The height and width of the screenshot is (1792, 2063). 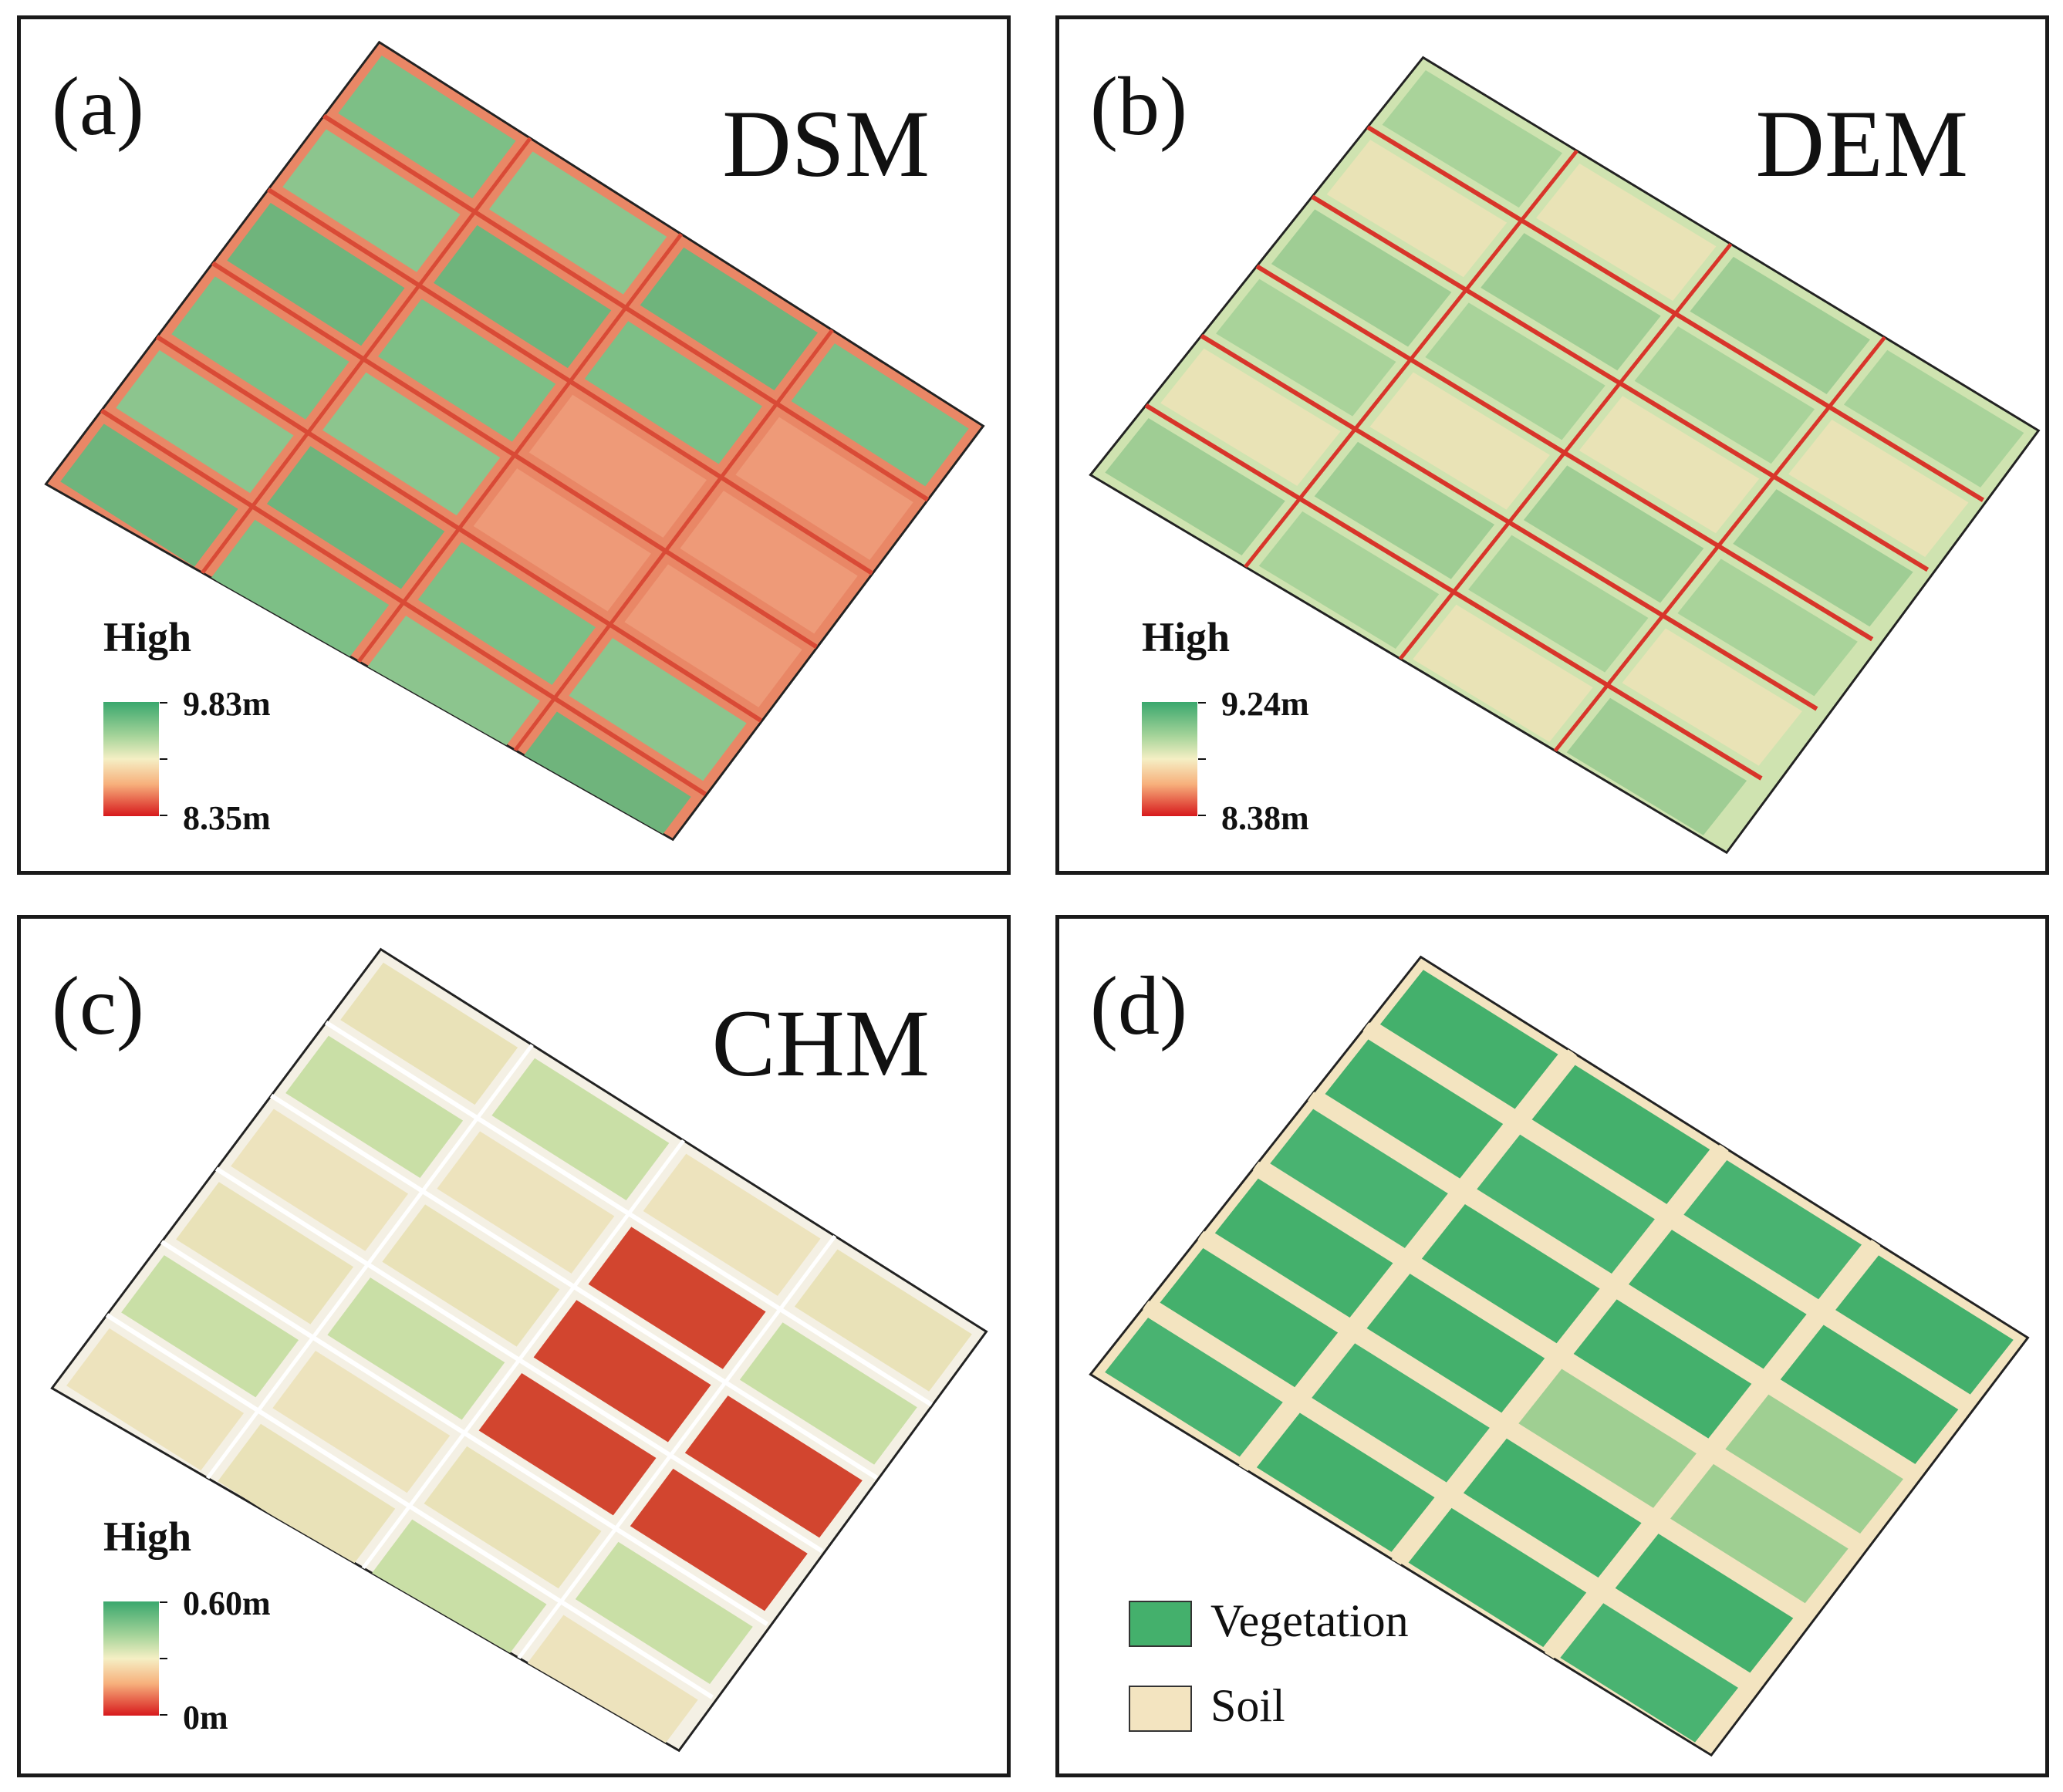 I want to click on panel-title: DEM, so click(x=1861, y=144).